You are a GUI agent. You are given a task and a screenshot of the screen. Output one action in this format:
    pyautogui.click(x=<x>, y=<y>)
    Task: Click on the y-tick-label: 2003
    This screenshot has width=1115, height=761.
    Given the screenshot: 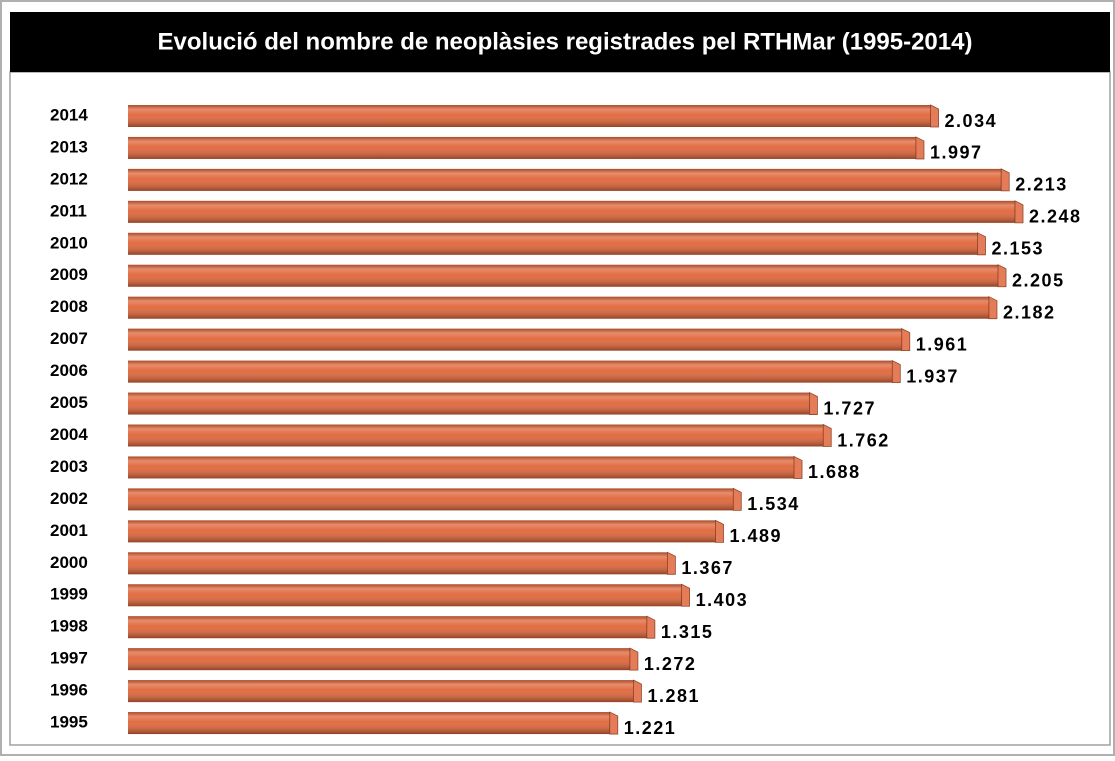 What is the action you would take?
    pyautogui.click(x=69, y=466)
    